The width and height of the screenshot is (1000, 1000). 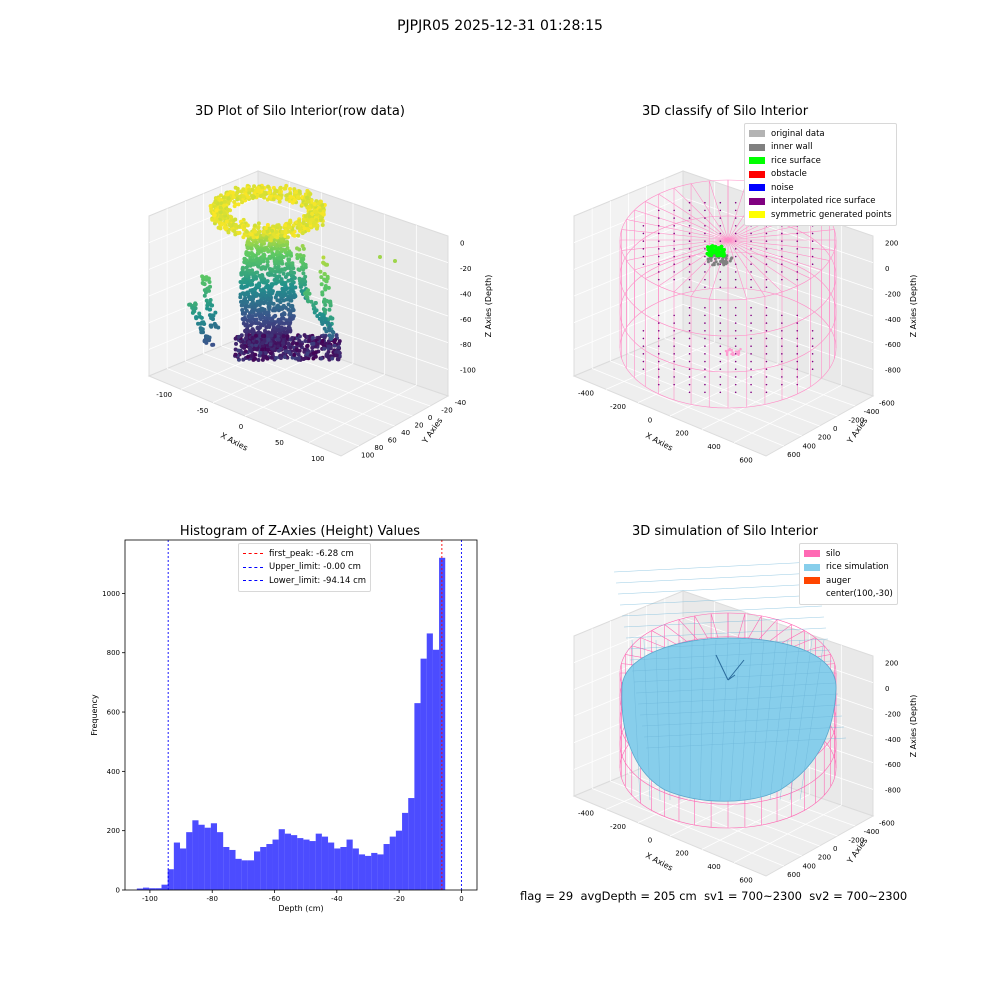 What do you see at coordinates (500, 26) in the screenshot?
I see `figure-suptitle: PJPJR05 2025-12-31 01:28:15` at bounding box center [500, 26].